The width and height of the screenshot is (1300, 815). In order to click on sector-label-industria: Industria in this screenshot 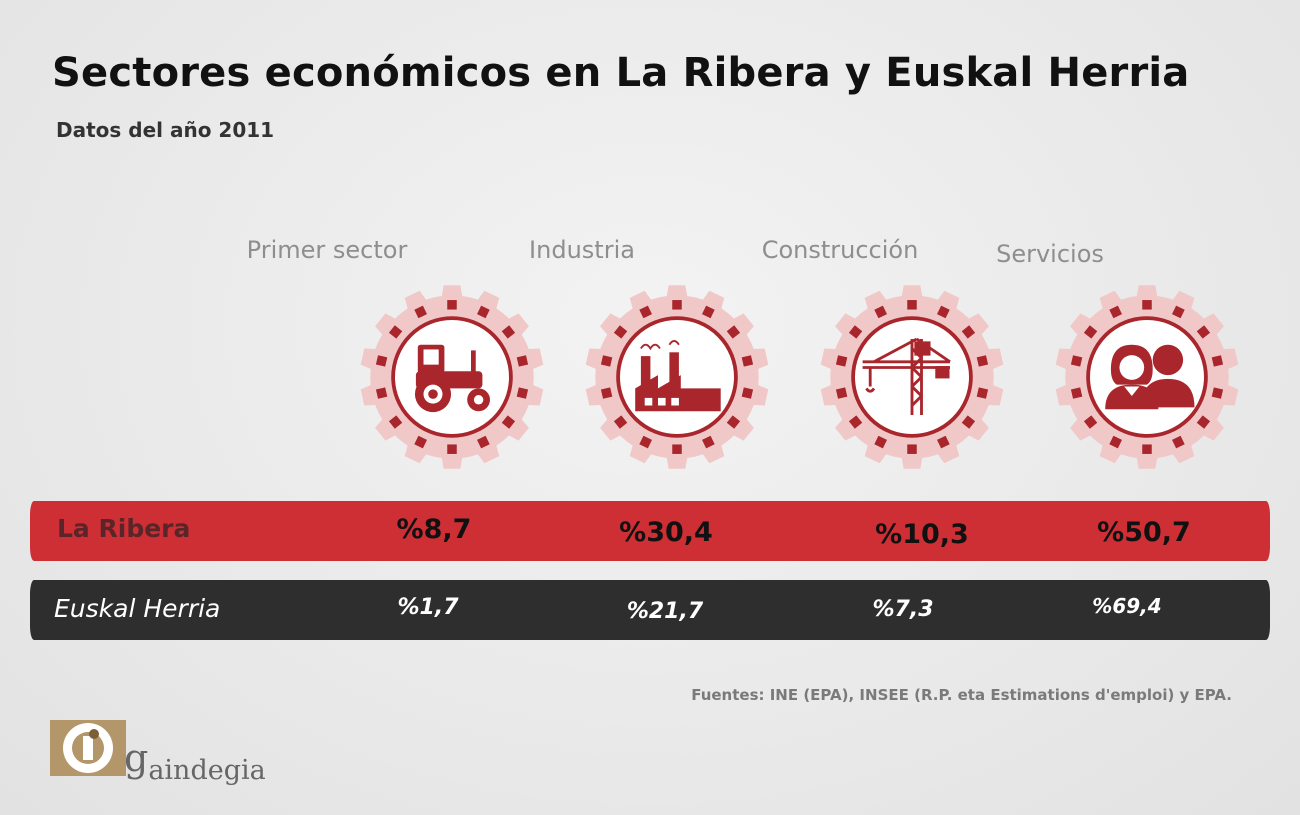, I will do `click(582, 250)`.